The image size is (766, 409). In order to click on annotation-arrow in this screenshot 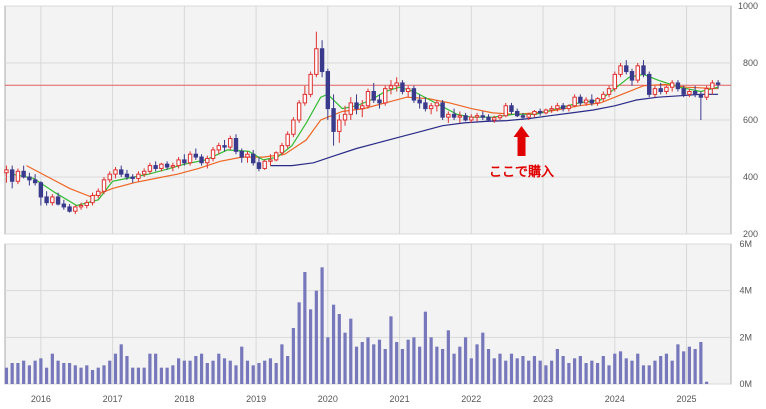, I will do `click(521, 141)`.